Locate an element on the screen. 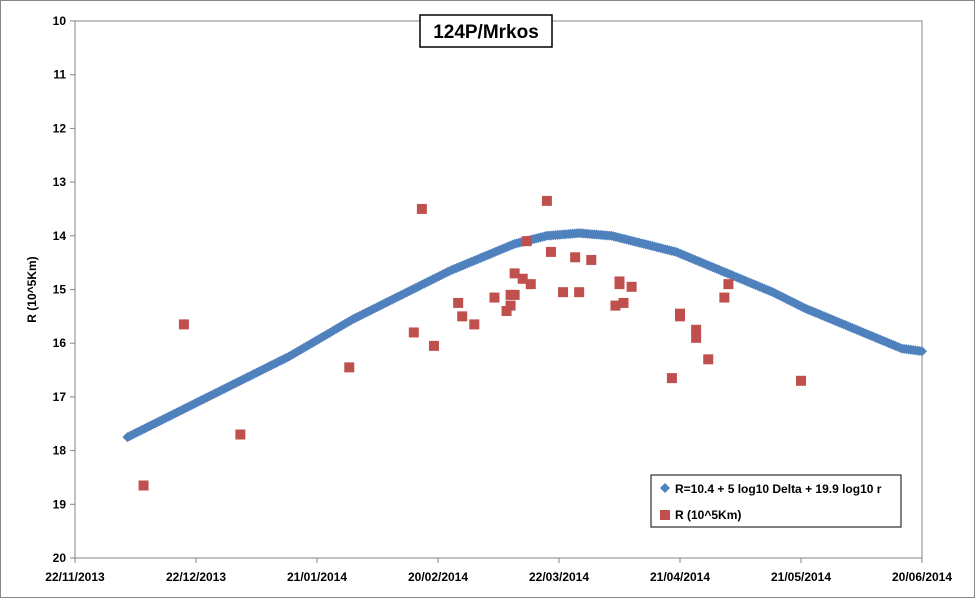  y-tick-label: 18 is located at coordinates (60, 451).